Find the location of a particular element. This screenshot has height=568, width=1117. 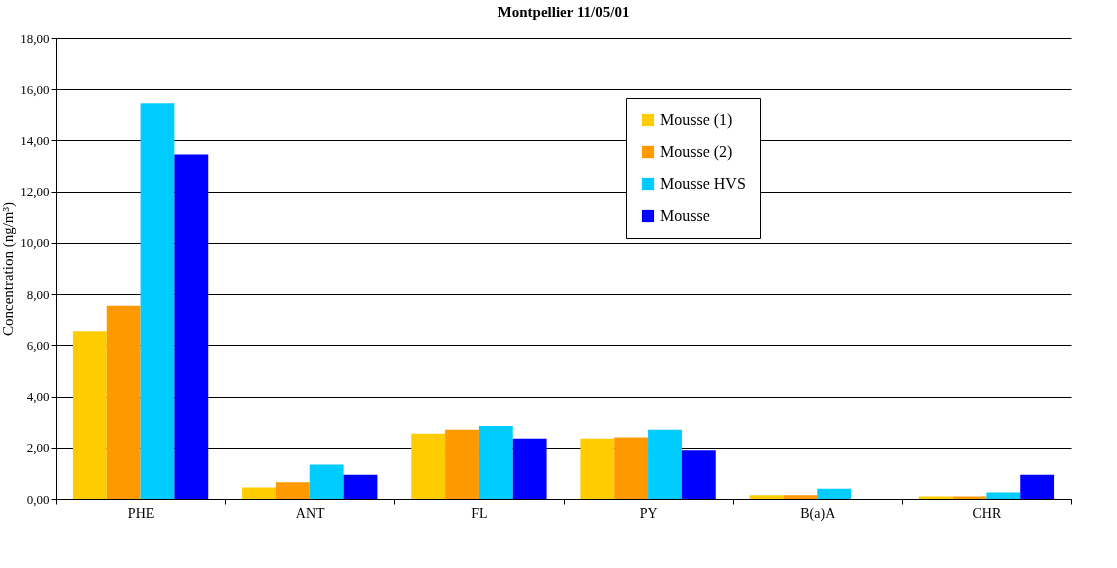

x-tick-label: PY is located at coordinates (648, 513).